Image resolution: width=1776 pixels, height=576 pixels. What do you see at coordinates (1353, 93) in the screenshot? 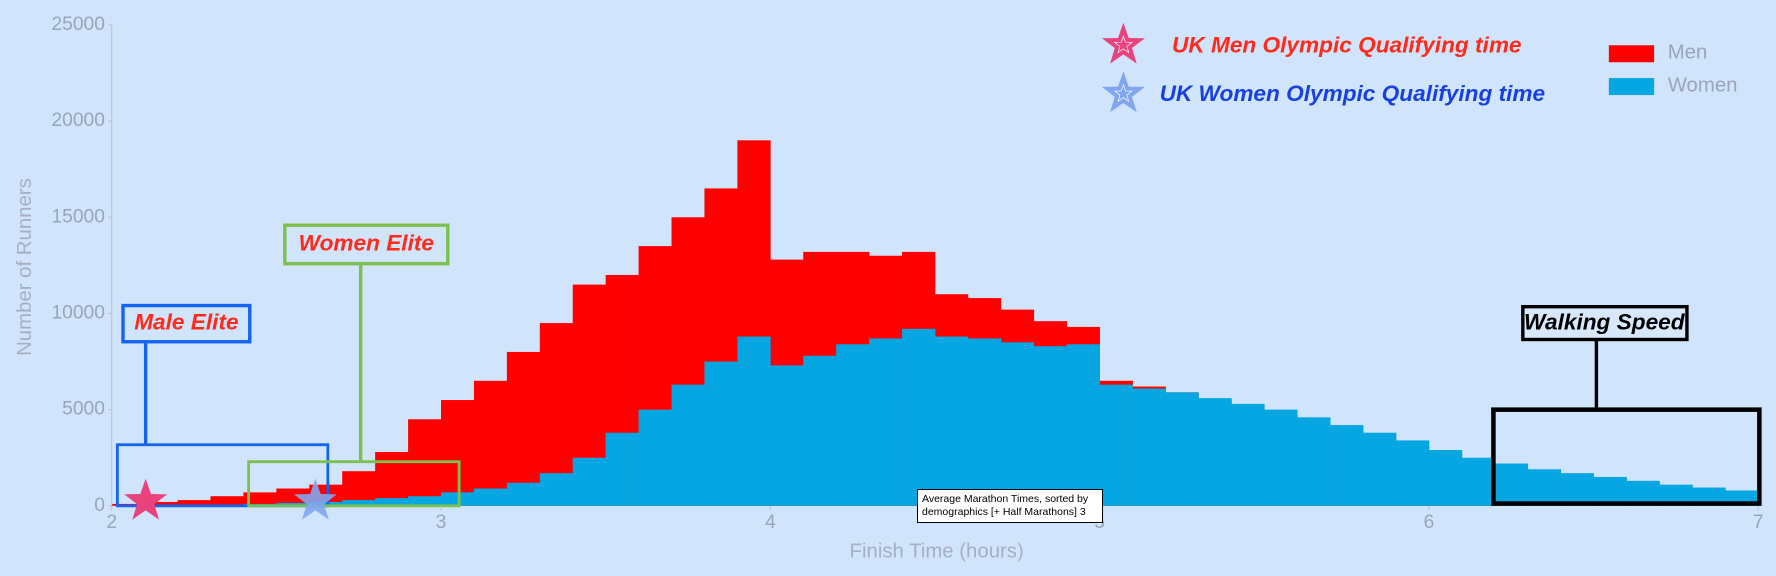
I see `women-qualifying-label: UK Women Olympic Qualifying time` at bounding box center [1353, 93].